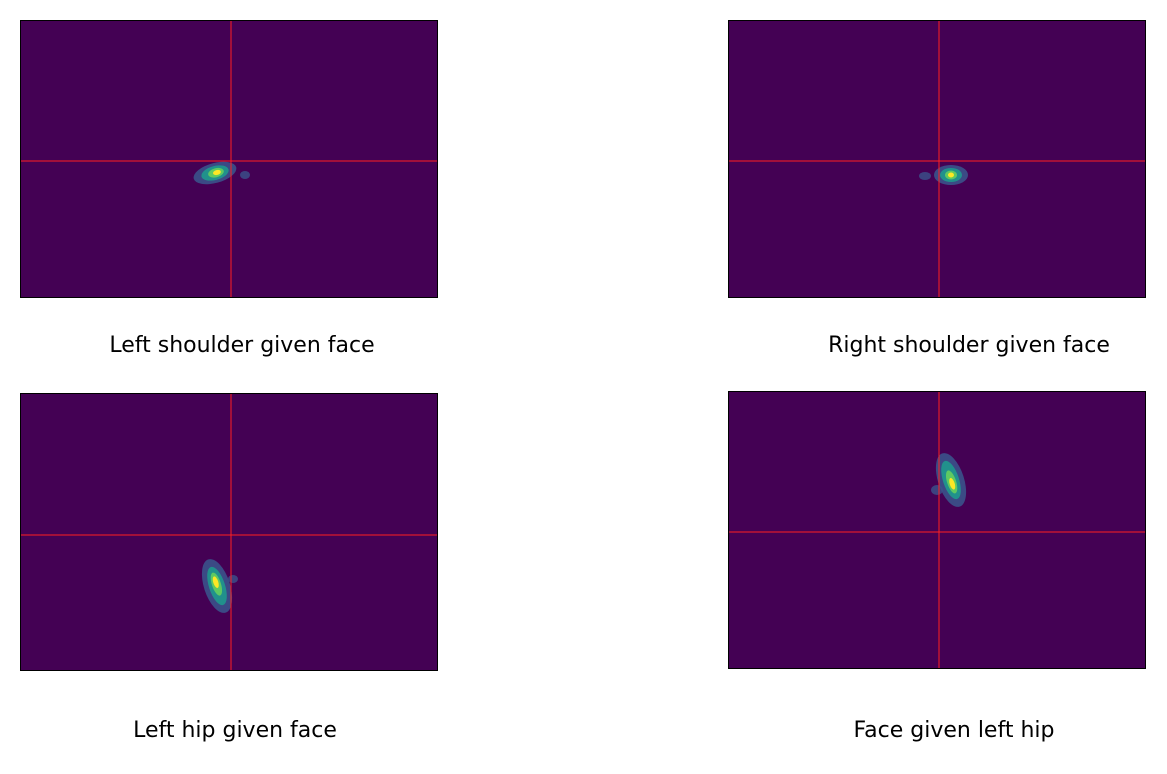  I want to click on heatmap-blob-right-shoulder-satellite, so click(925, 176).